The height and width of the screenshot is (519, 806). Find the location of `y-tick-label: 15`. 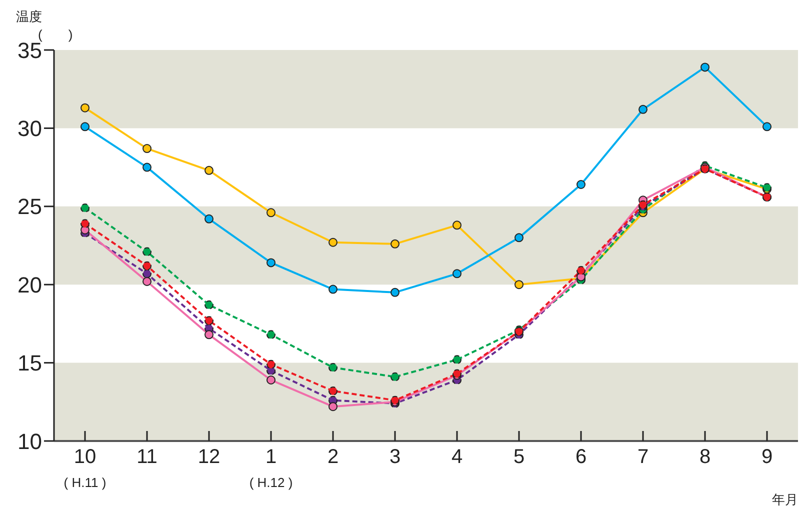

y-tick-label: 15 is located at coordinates (30, 363).